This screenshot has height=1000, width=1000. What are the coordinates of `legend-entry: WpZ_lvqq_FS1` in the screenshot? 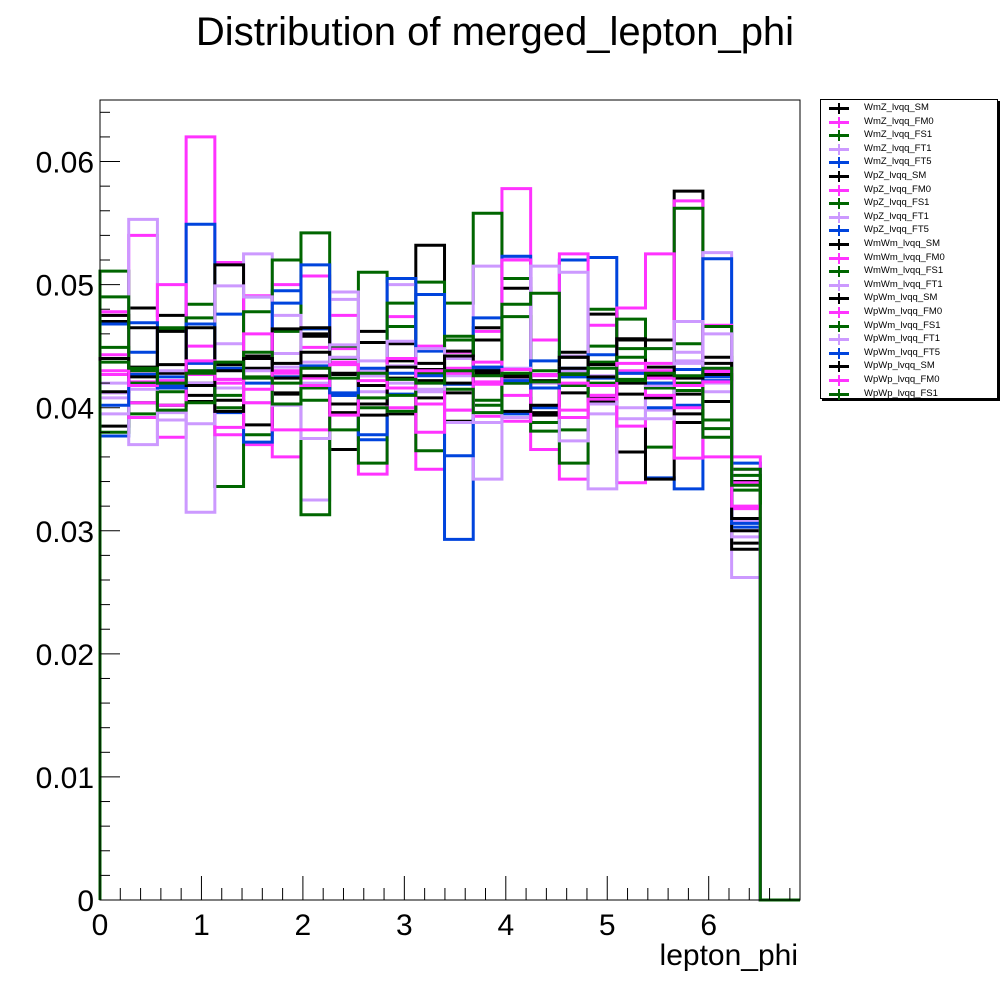 It's located at (909, 203).